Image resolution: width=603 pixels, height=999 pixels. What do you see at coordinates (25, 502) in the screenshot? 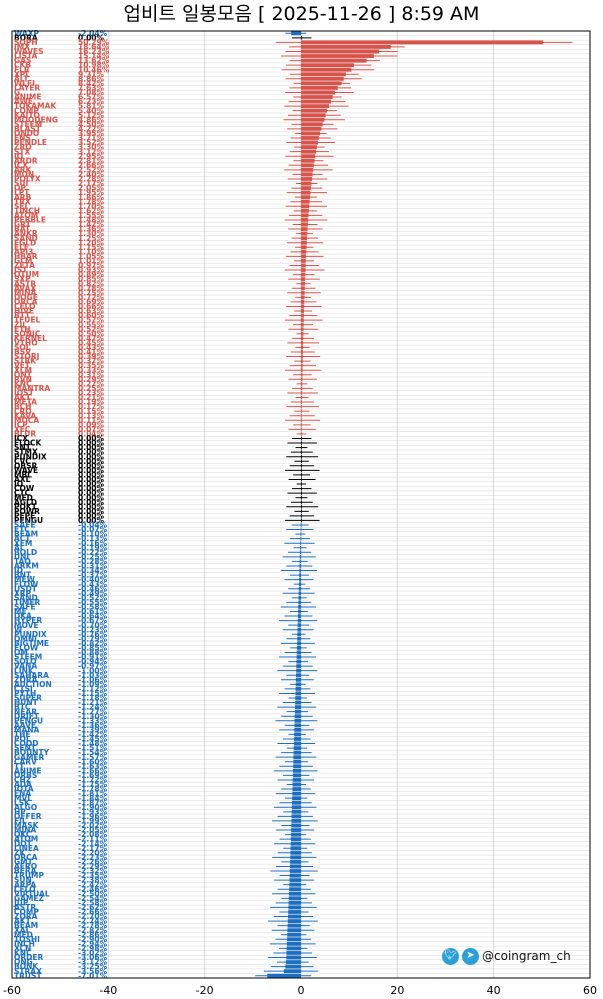
I see `ticker-label: AGLD` at bounding box center [25, 502].